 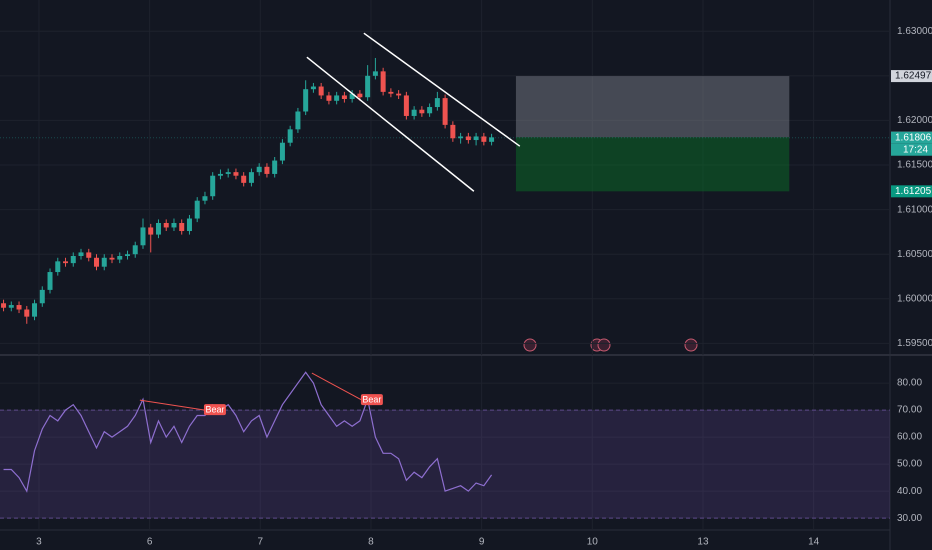 I want to click on x-tick-label: 13, so click(x=703, y=542).